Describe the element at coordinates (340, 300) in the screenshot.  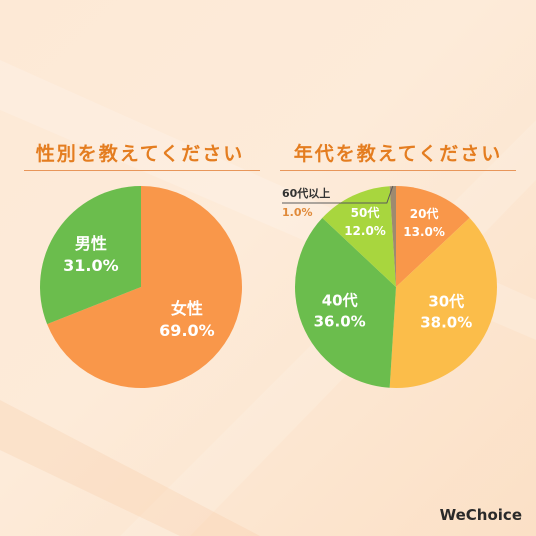
I see `age-label-name-2: 40代` at that location.